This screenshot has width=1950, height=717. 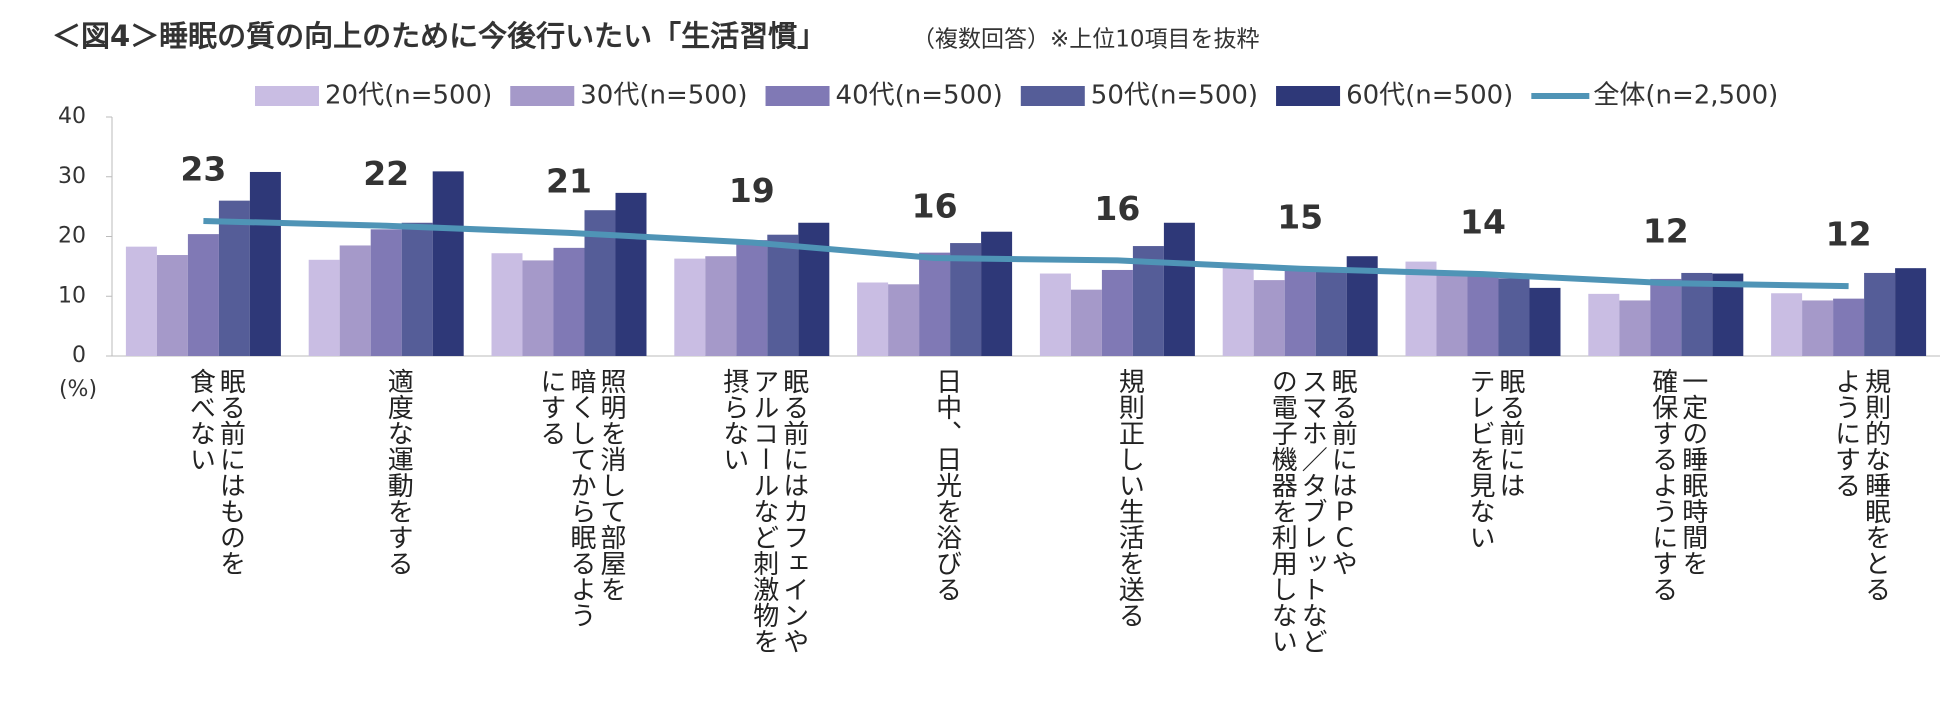 I want to click on legend-label: 全体(n=2,500), so click(x=1685, y=96).